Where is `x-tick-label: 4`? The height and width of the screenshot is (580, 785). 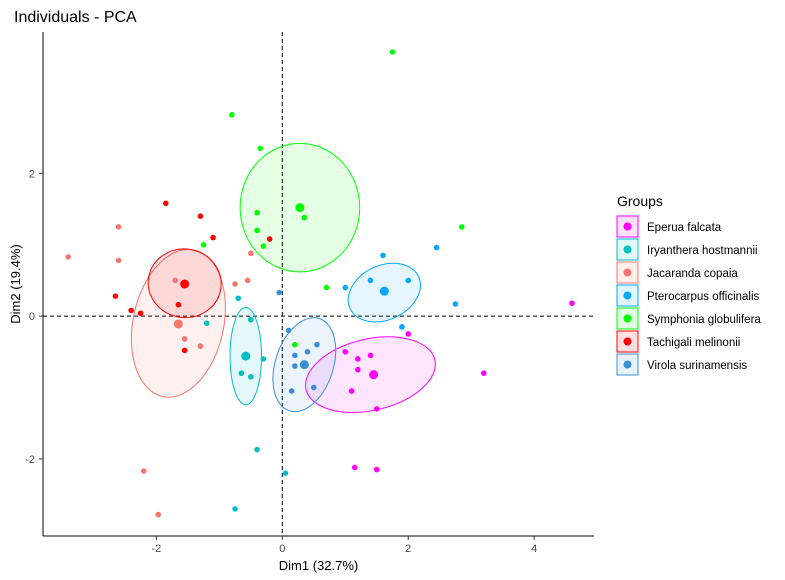
x-tick-label: 4 is located at coordinates (534, 549).